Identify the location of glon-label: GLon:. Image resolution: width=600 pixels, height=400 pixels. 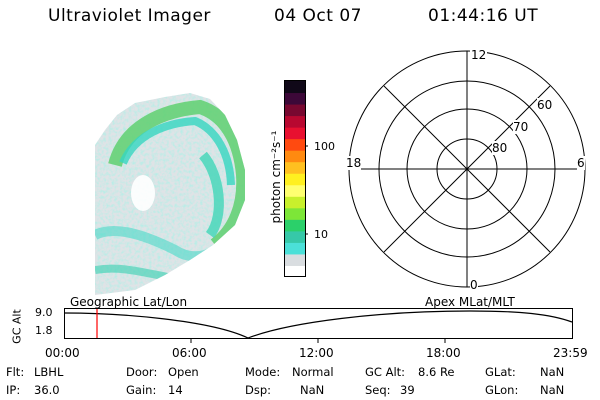
(502, 390).